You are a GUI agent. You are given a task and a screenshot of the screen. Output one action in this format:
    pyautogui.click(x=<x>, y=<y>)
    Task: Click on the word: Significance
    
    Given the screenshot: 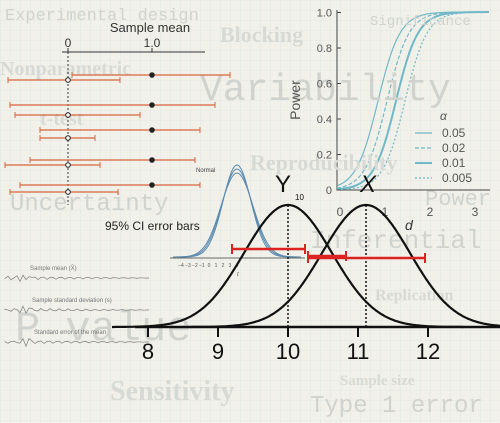 What is the action you would take?
    pyautogui.click(x=420, y=22)
    